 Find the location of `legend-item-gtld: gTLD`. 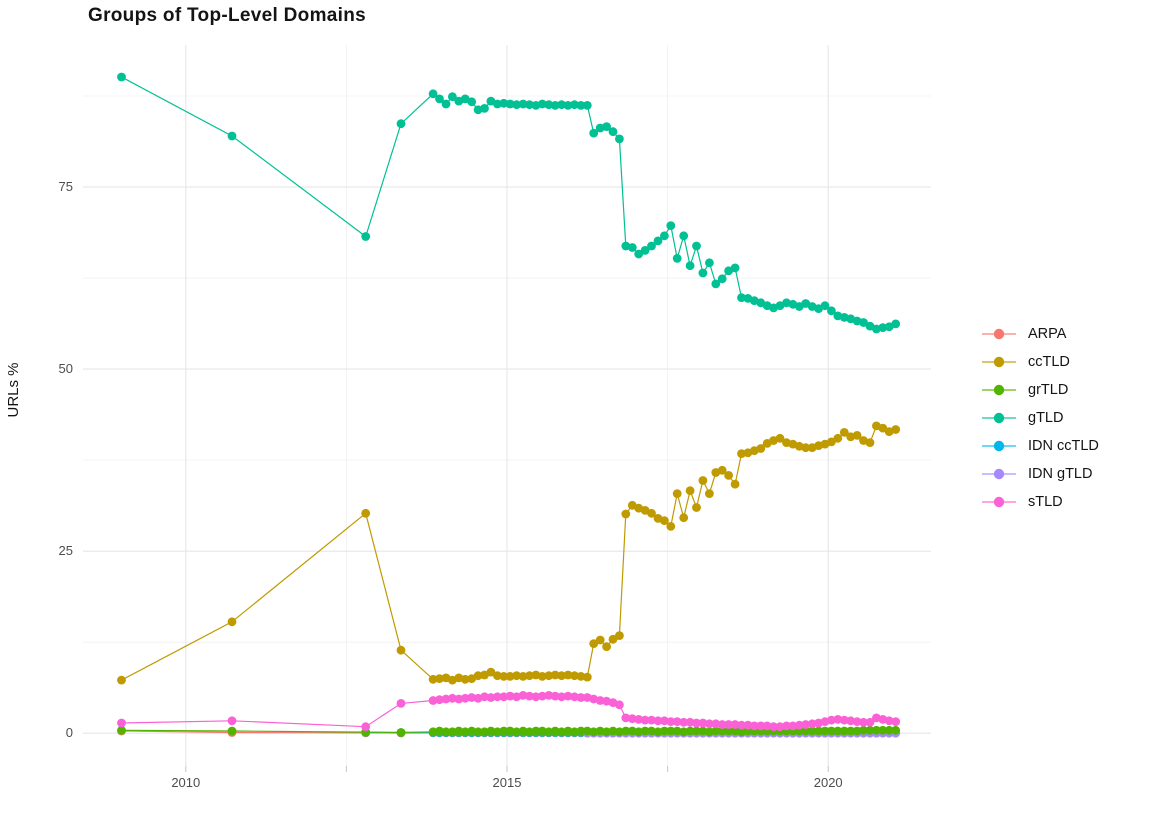

legend-item-gtld: gTLD is located at coordinates (1040, 418).